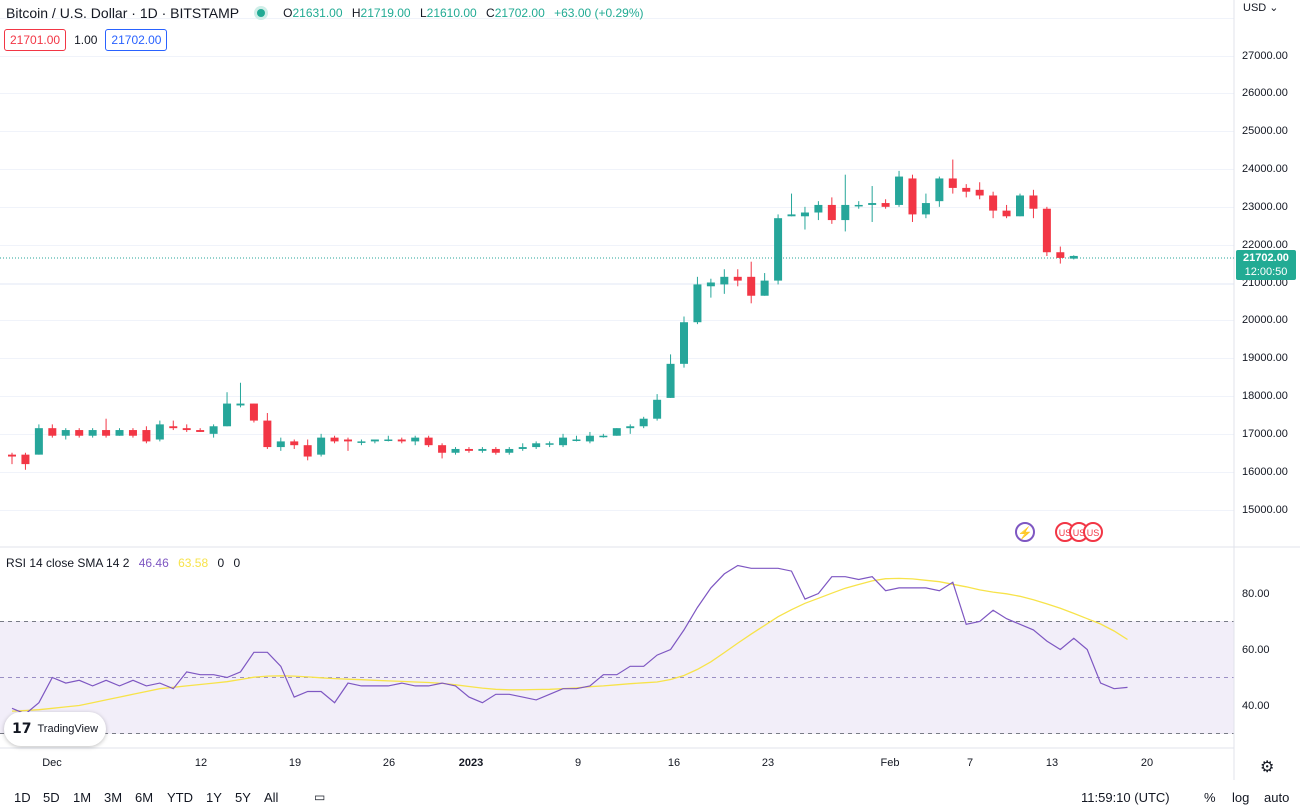  Describe the element at coordinates (890, 763) in the screenshot. I see `time-tick-label: Feb` at that location.